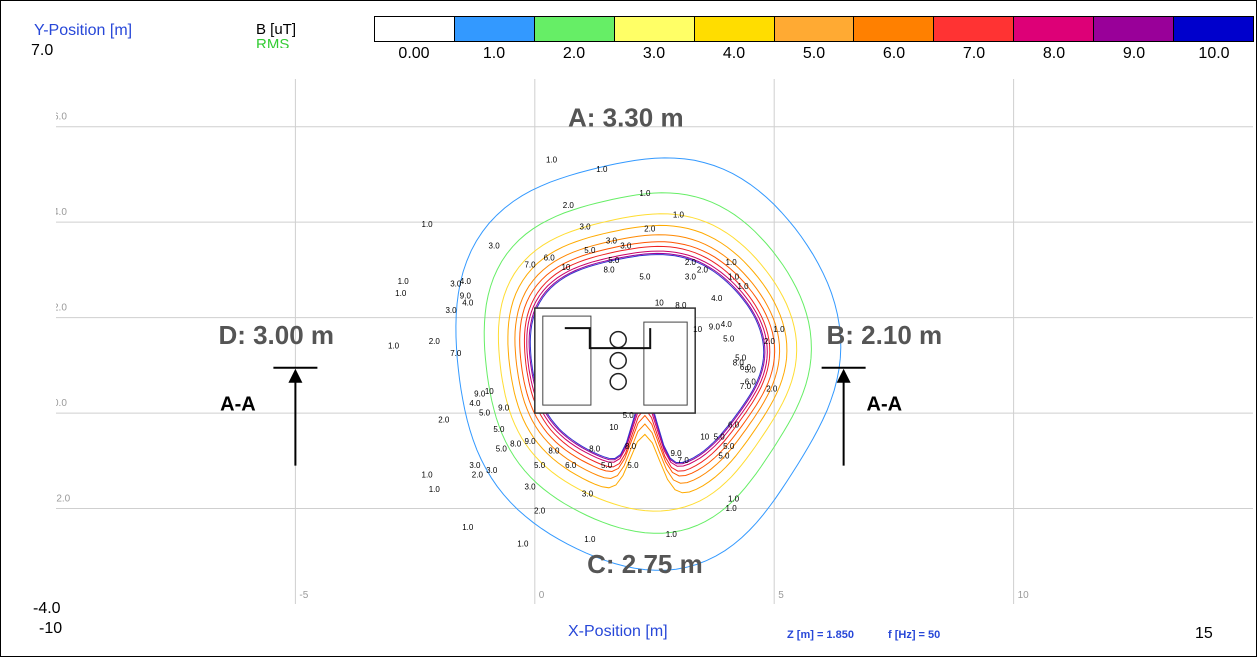 The width and height of the screenshot is (1257, 657). Describe the element at coordinates (1134, 53) in the screenshot. I see `colorbar-level-label: 9.0` at that location.